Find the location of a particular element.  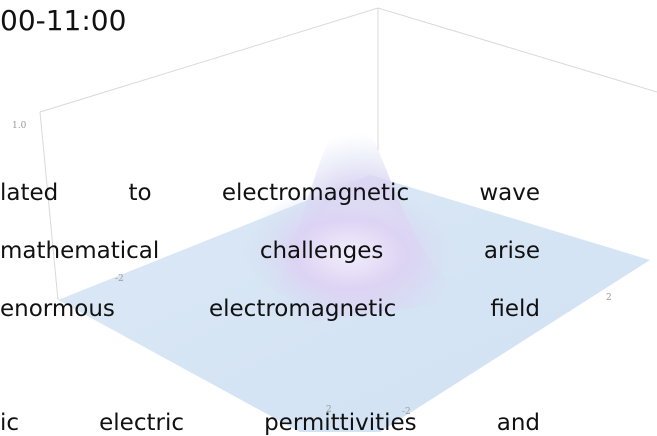

title: 00-11:00 is located at coordinates (63, 20).